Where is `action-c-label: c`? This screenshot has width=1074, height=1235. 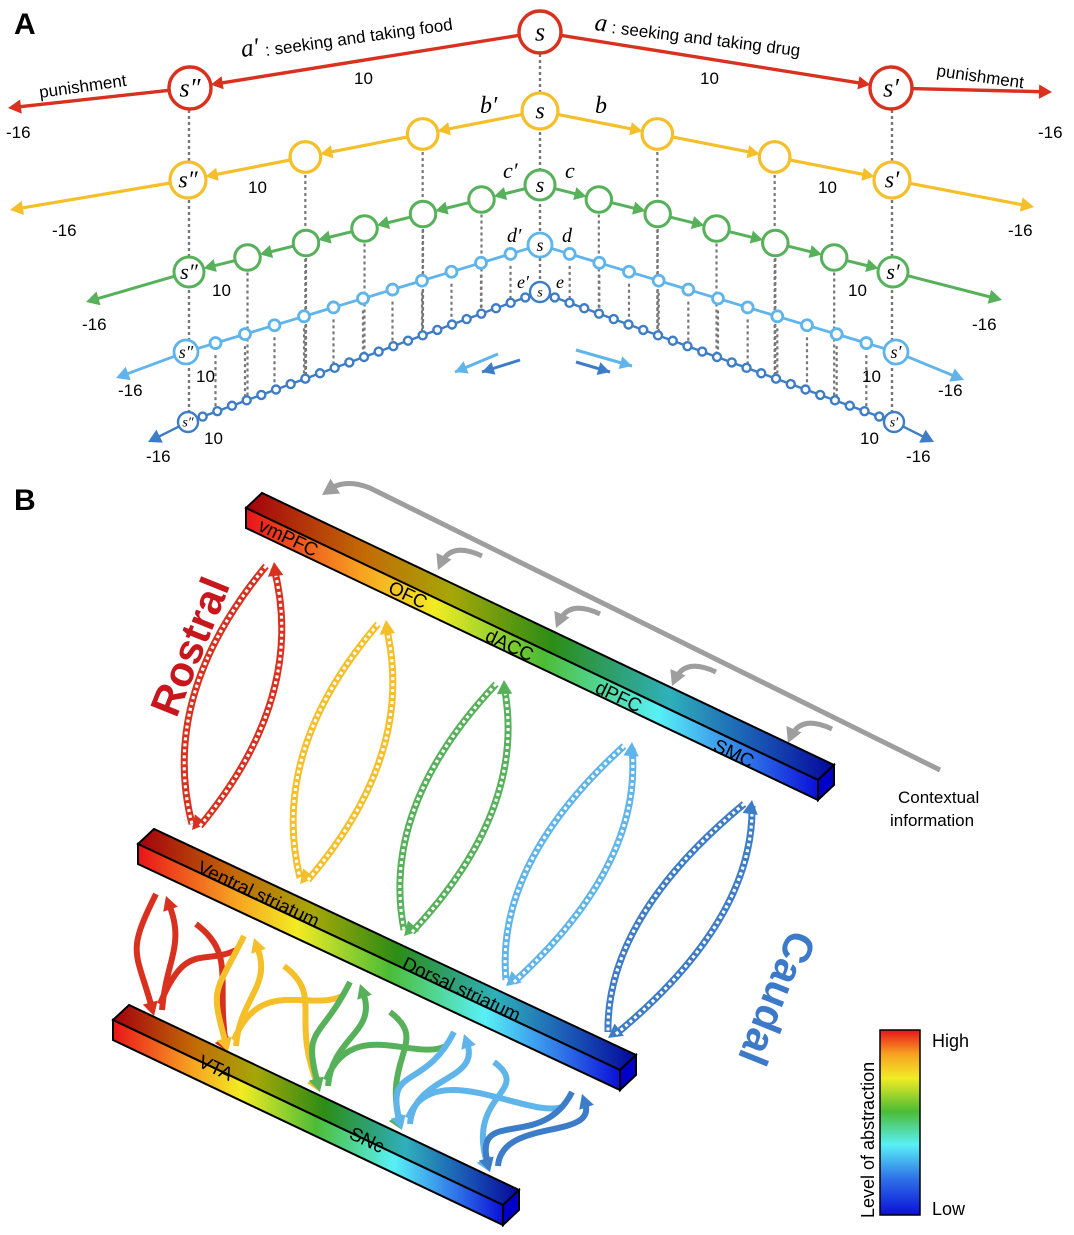
action-c-label: c is located at coordinates (570, 170).